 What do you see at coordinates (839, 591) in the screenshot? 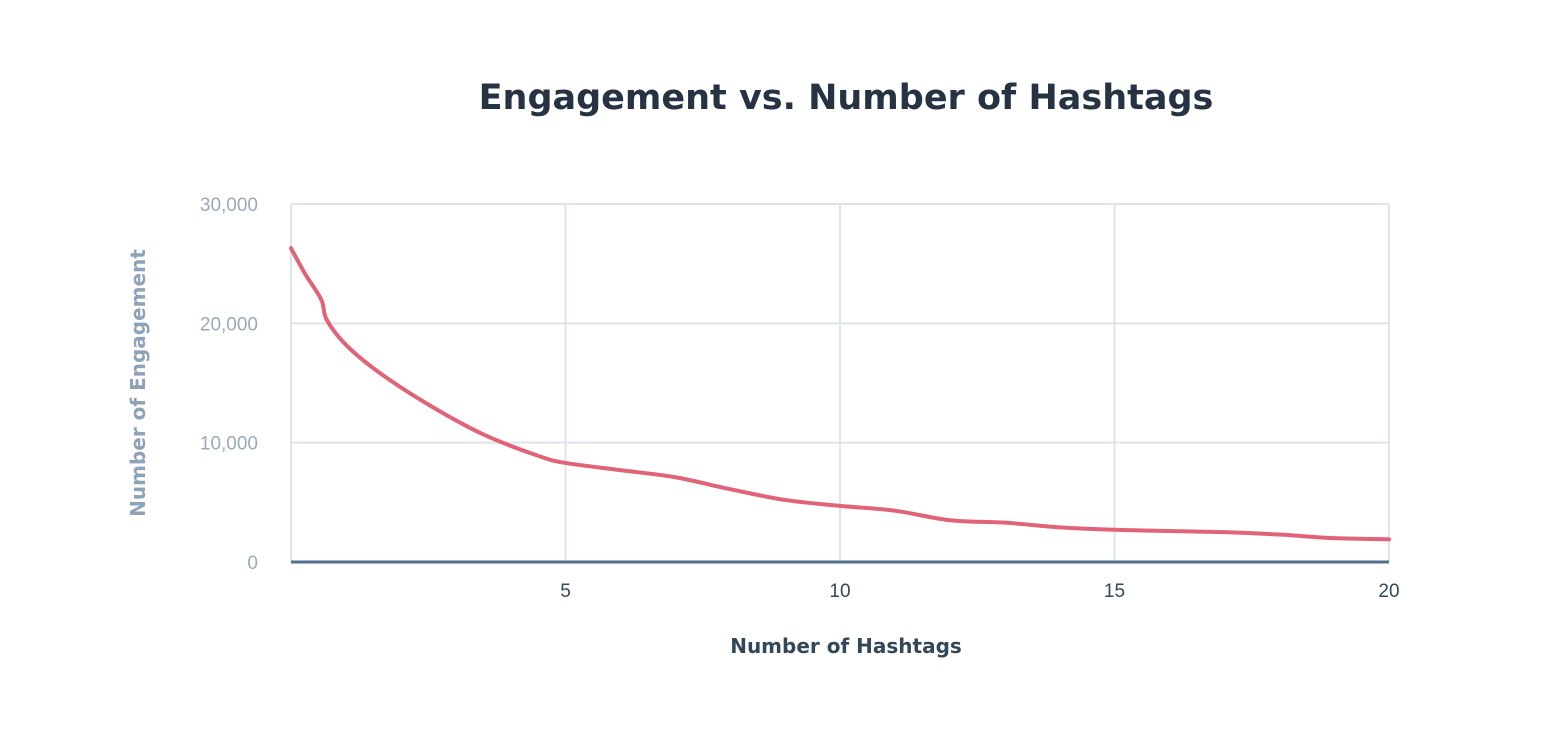
I see `x-tick-label: 10` at bounding box center [839, 591].